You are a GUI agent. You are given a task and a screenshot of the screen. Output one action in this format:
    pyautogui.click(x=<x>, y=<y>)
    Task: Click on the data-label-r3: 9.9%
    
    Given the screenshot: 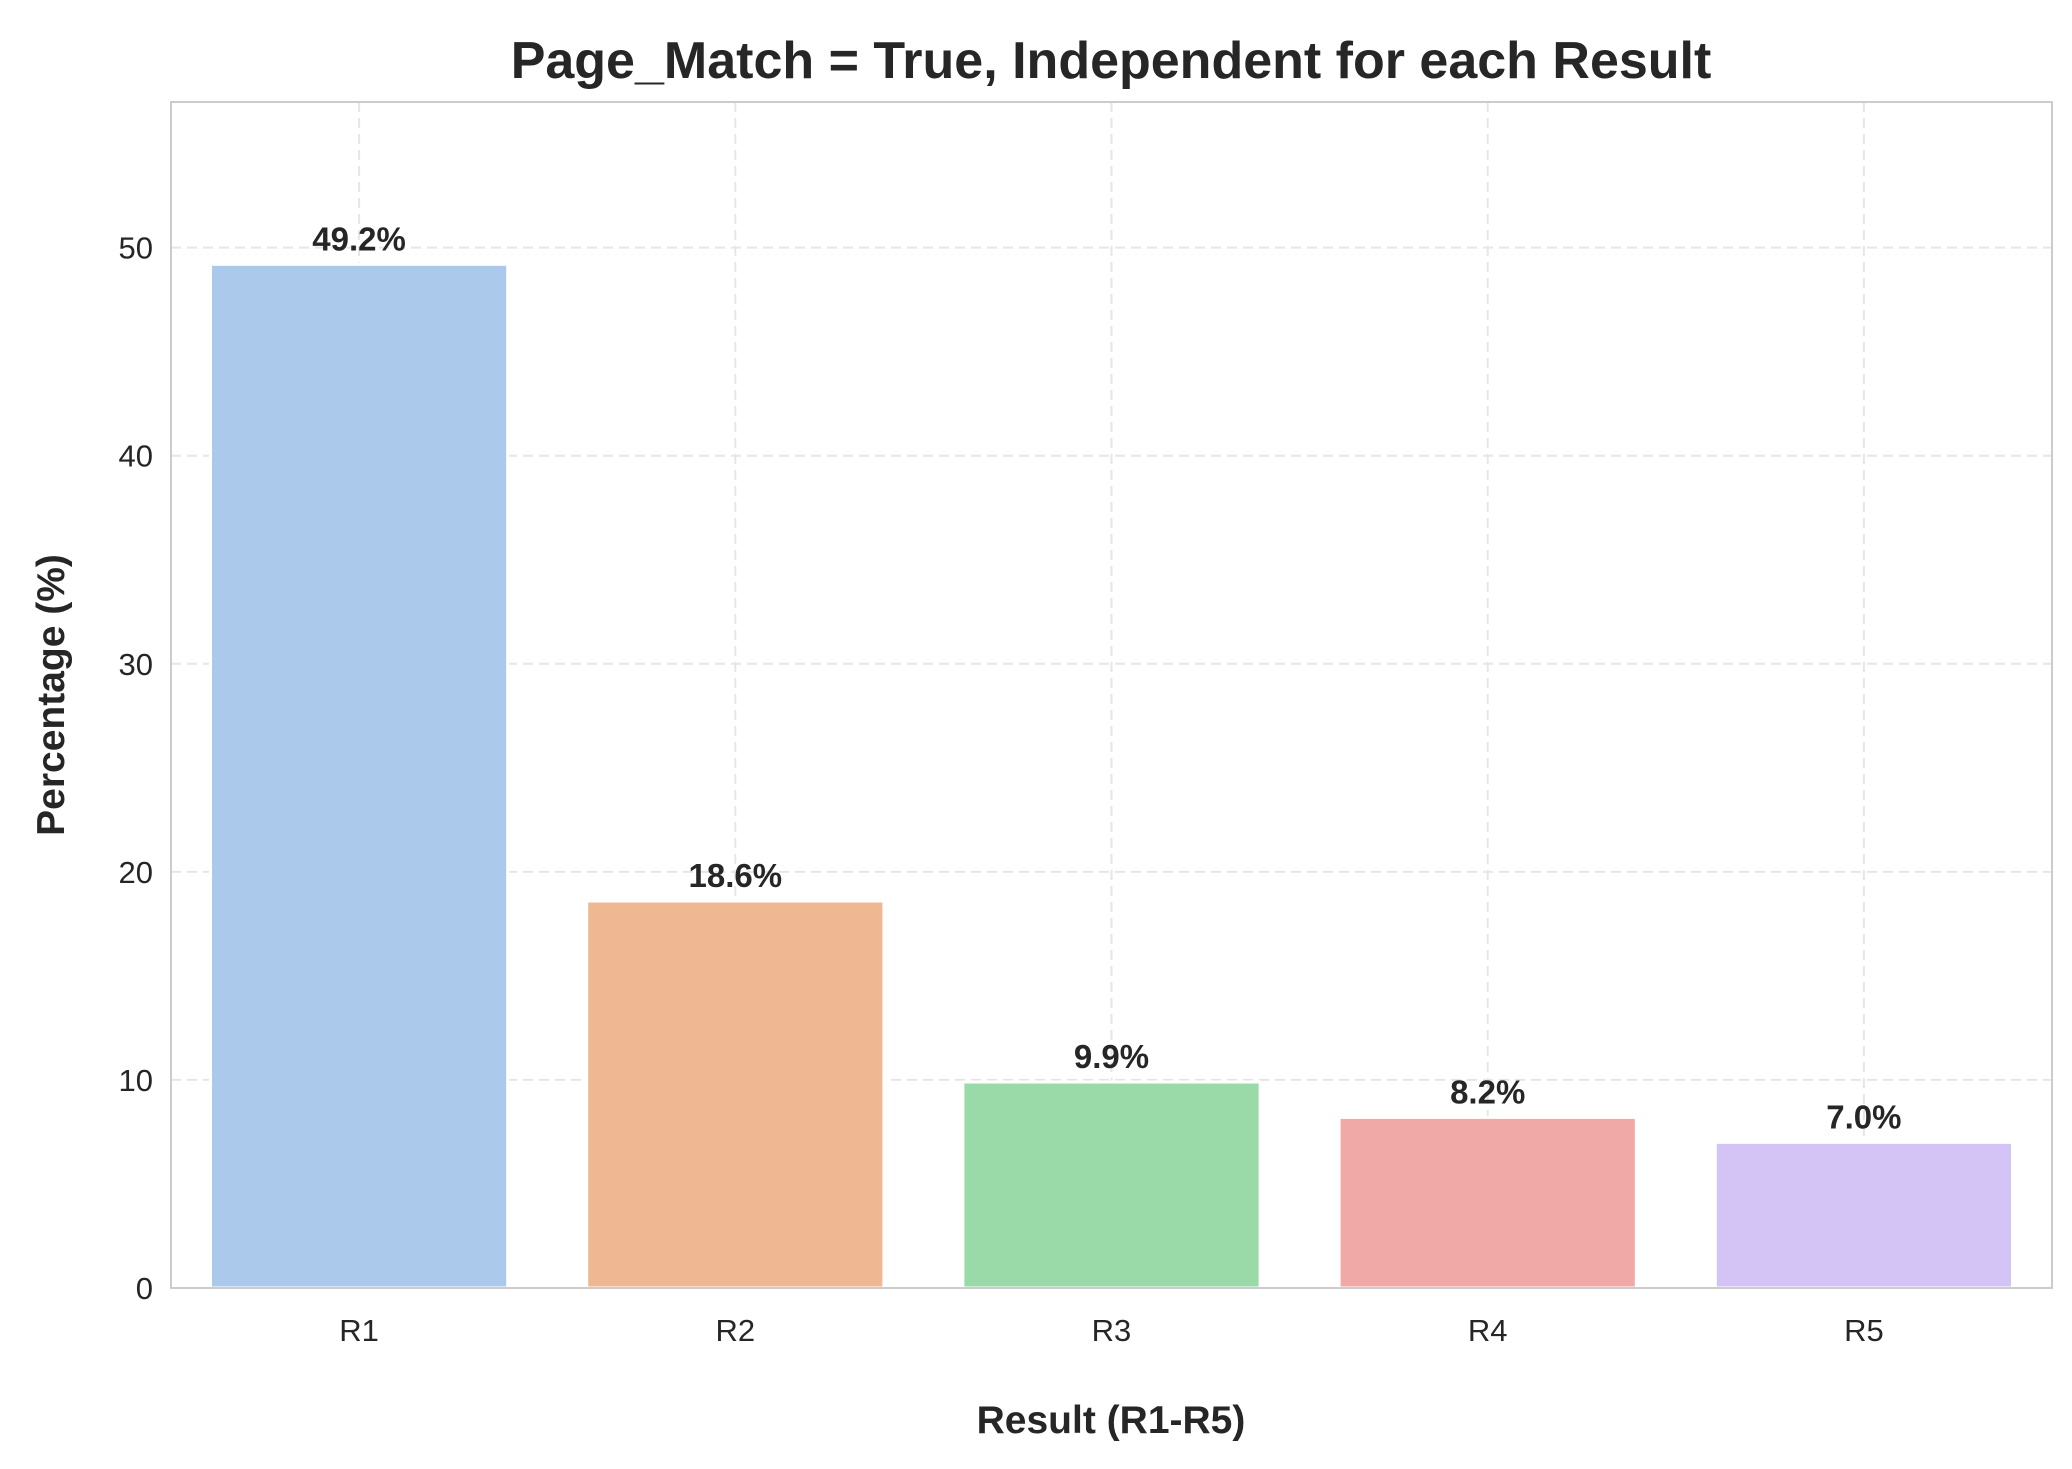 What is the action you would take?
    pyautogui.click(x=1111, y=1056)
    